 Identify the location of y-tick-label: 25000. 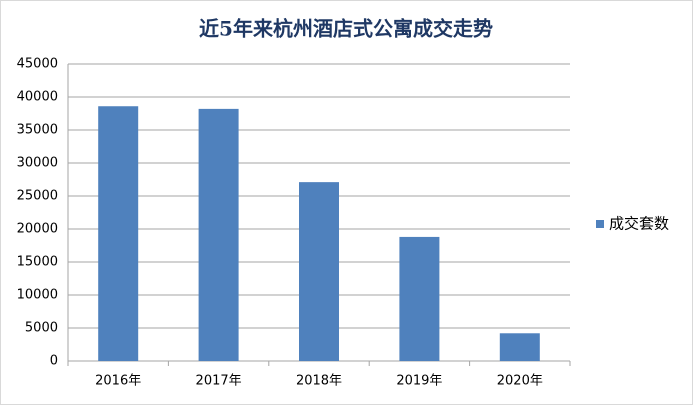
(37, 196).